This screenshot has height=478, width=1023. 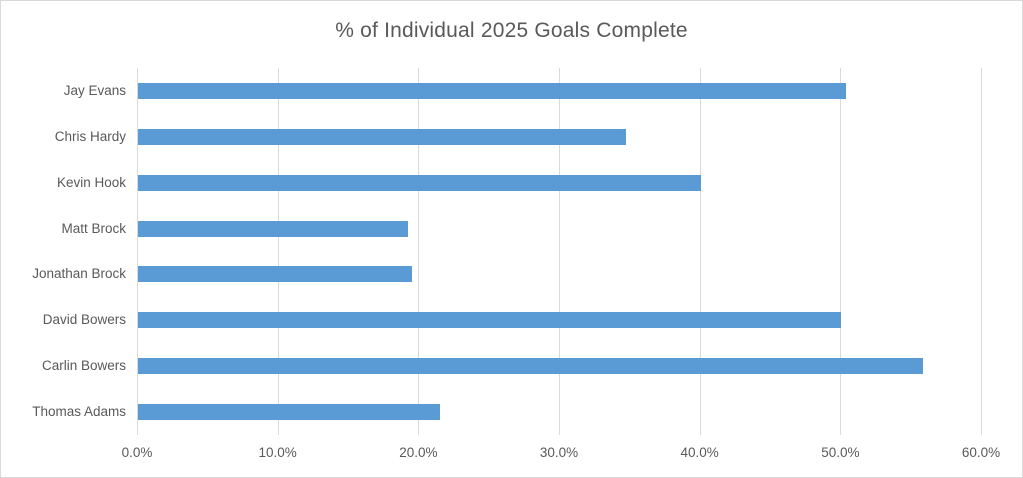 I want to click on bar-chris-hardy, so click(x=382, y=136).